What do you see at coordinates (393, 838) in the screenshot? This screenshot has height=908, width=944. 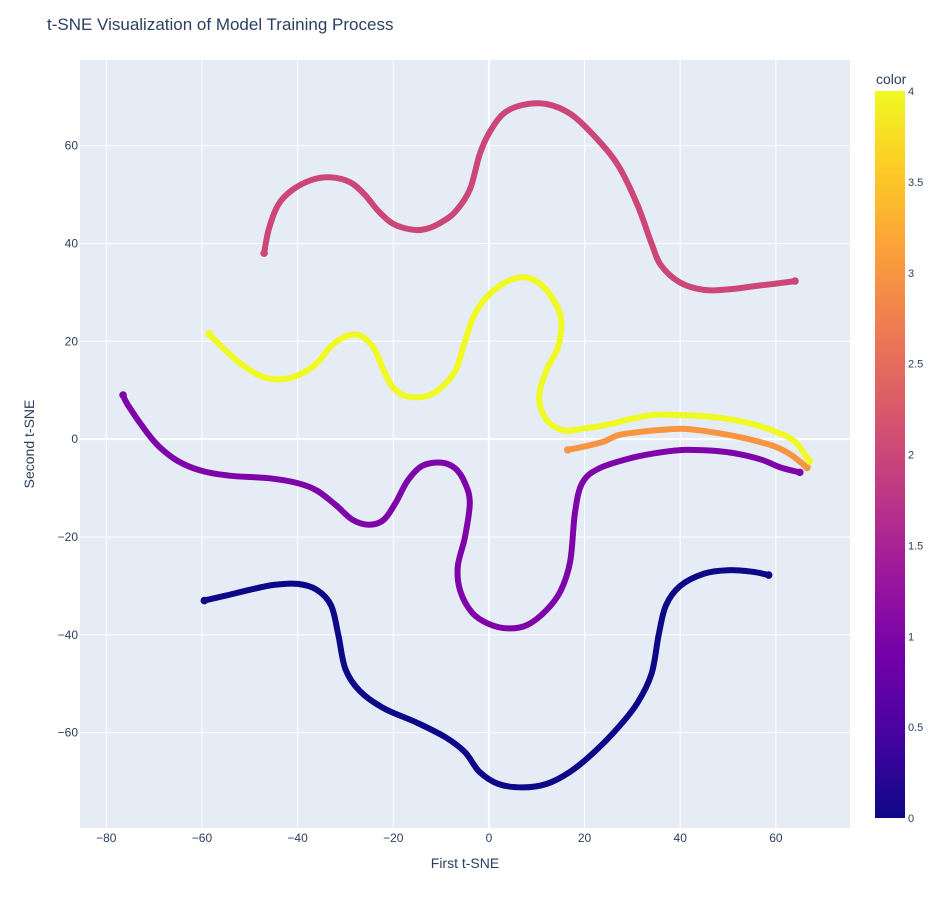 I see `x-tick-label: −20` at bounding box center [393, 838].